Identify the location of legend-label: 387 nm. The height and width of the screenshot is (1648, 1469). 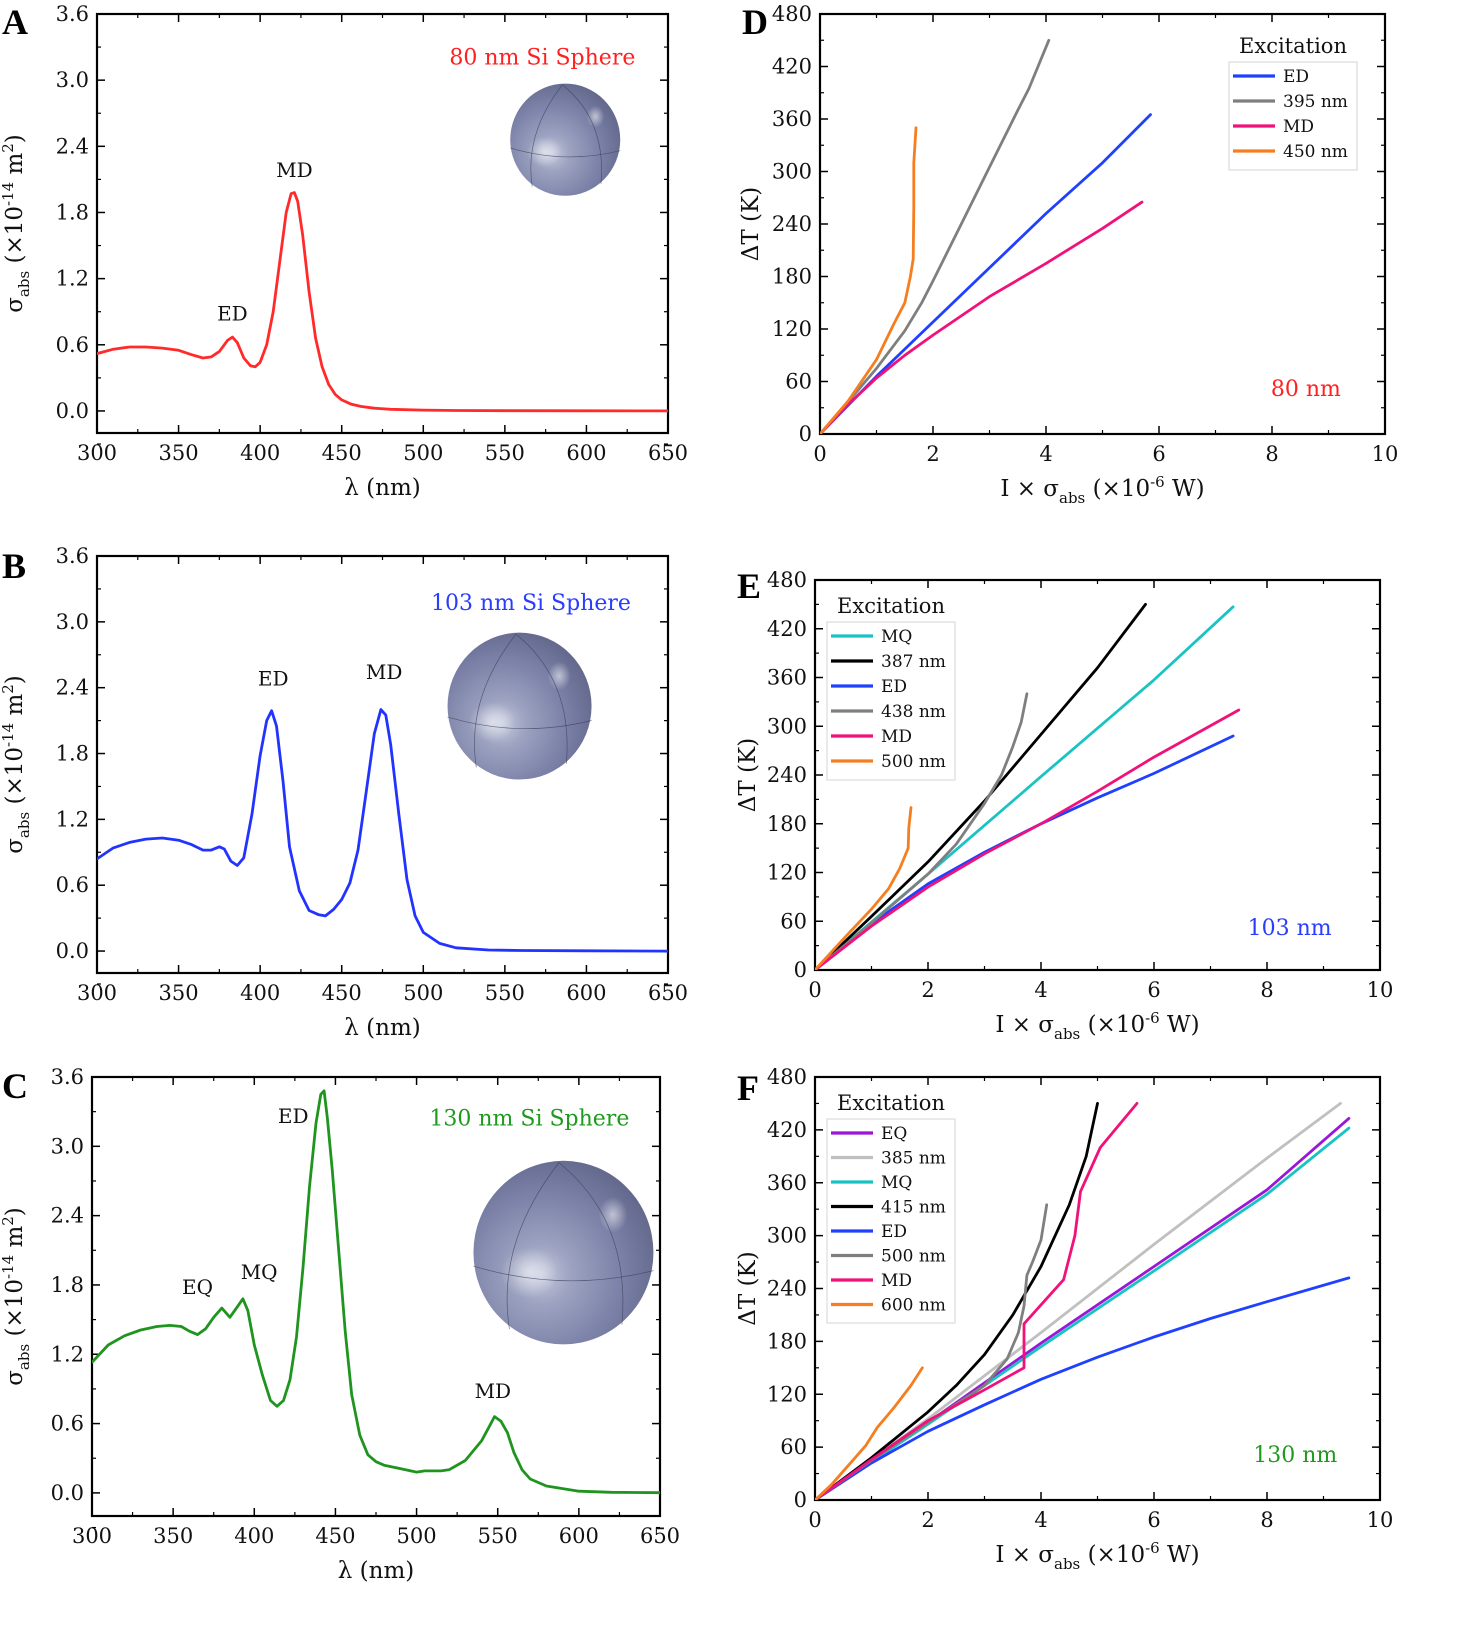
(913, 662).